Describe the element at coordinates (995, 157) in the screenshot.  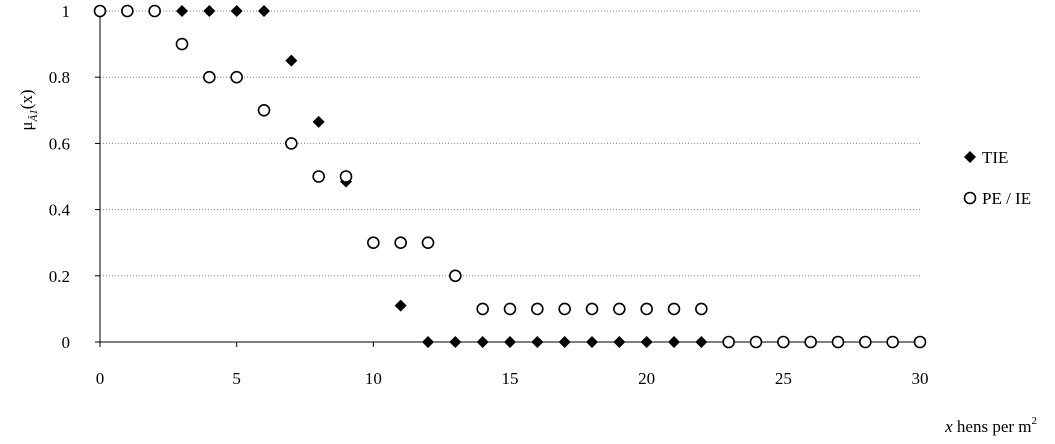
I see `legend-label-tie: TIE` at that location.